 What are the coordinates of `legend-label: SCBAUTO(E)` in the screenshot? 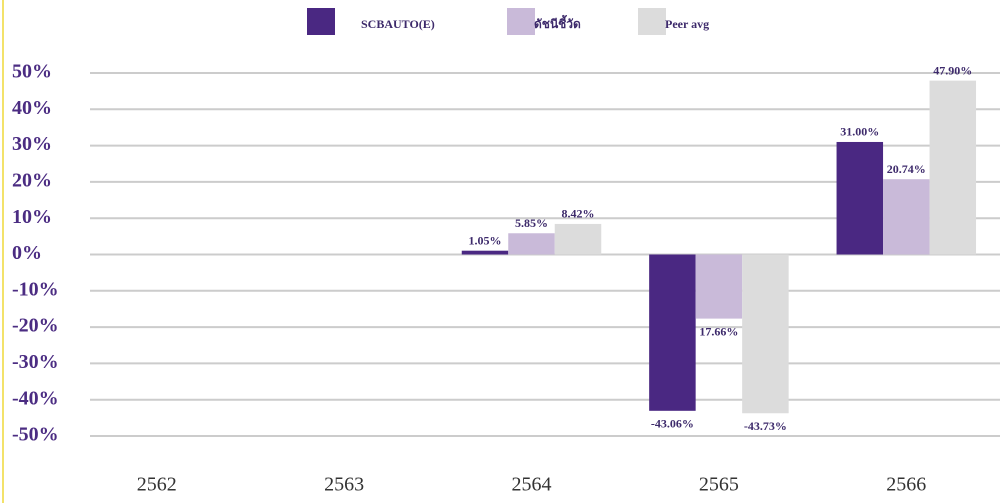 It's located at (398, 24).